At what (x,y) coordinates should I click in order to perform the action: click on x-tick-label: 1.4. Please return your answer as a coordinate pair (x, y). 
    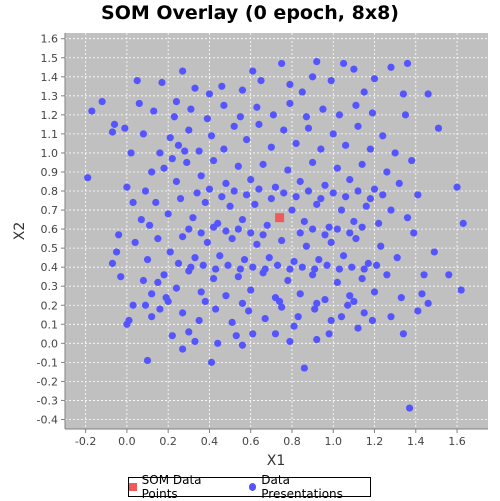
    Looking at the image, I should click on (416, 441).